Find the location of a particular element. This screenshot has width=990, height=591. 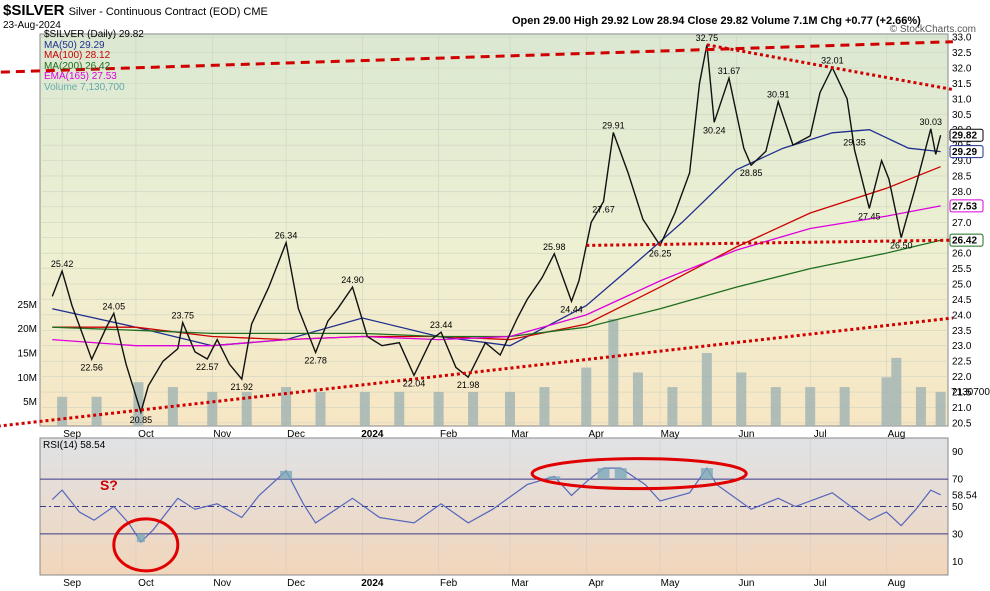

legend-price: $SILVER (Daily) 29.82 is located at coordinates (94, 34).